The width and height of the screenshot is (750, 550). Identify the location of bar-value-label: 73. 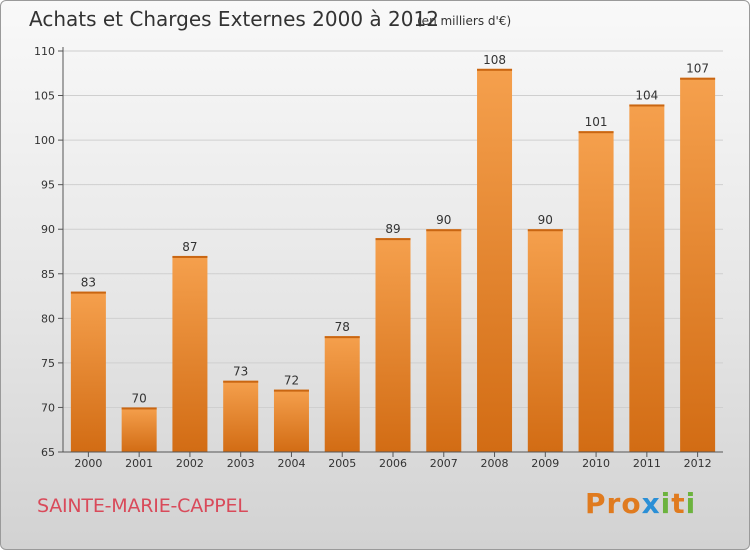
(240, 372).